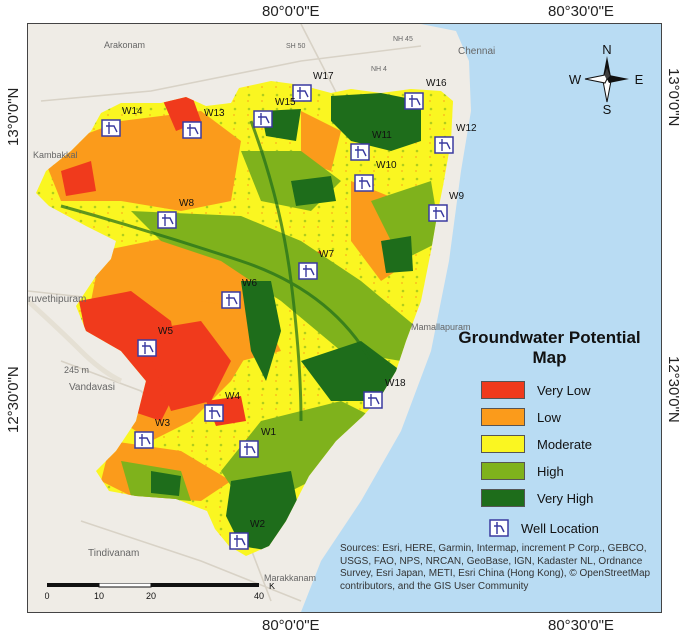 Image resolution: width=685 pixels, height=635 pixels. What do you see at coordinates (92, 387) in the screenshot?
I see `label-vandavasi: Vandavasi` at bounding box center [92, 387].